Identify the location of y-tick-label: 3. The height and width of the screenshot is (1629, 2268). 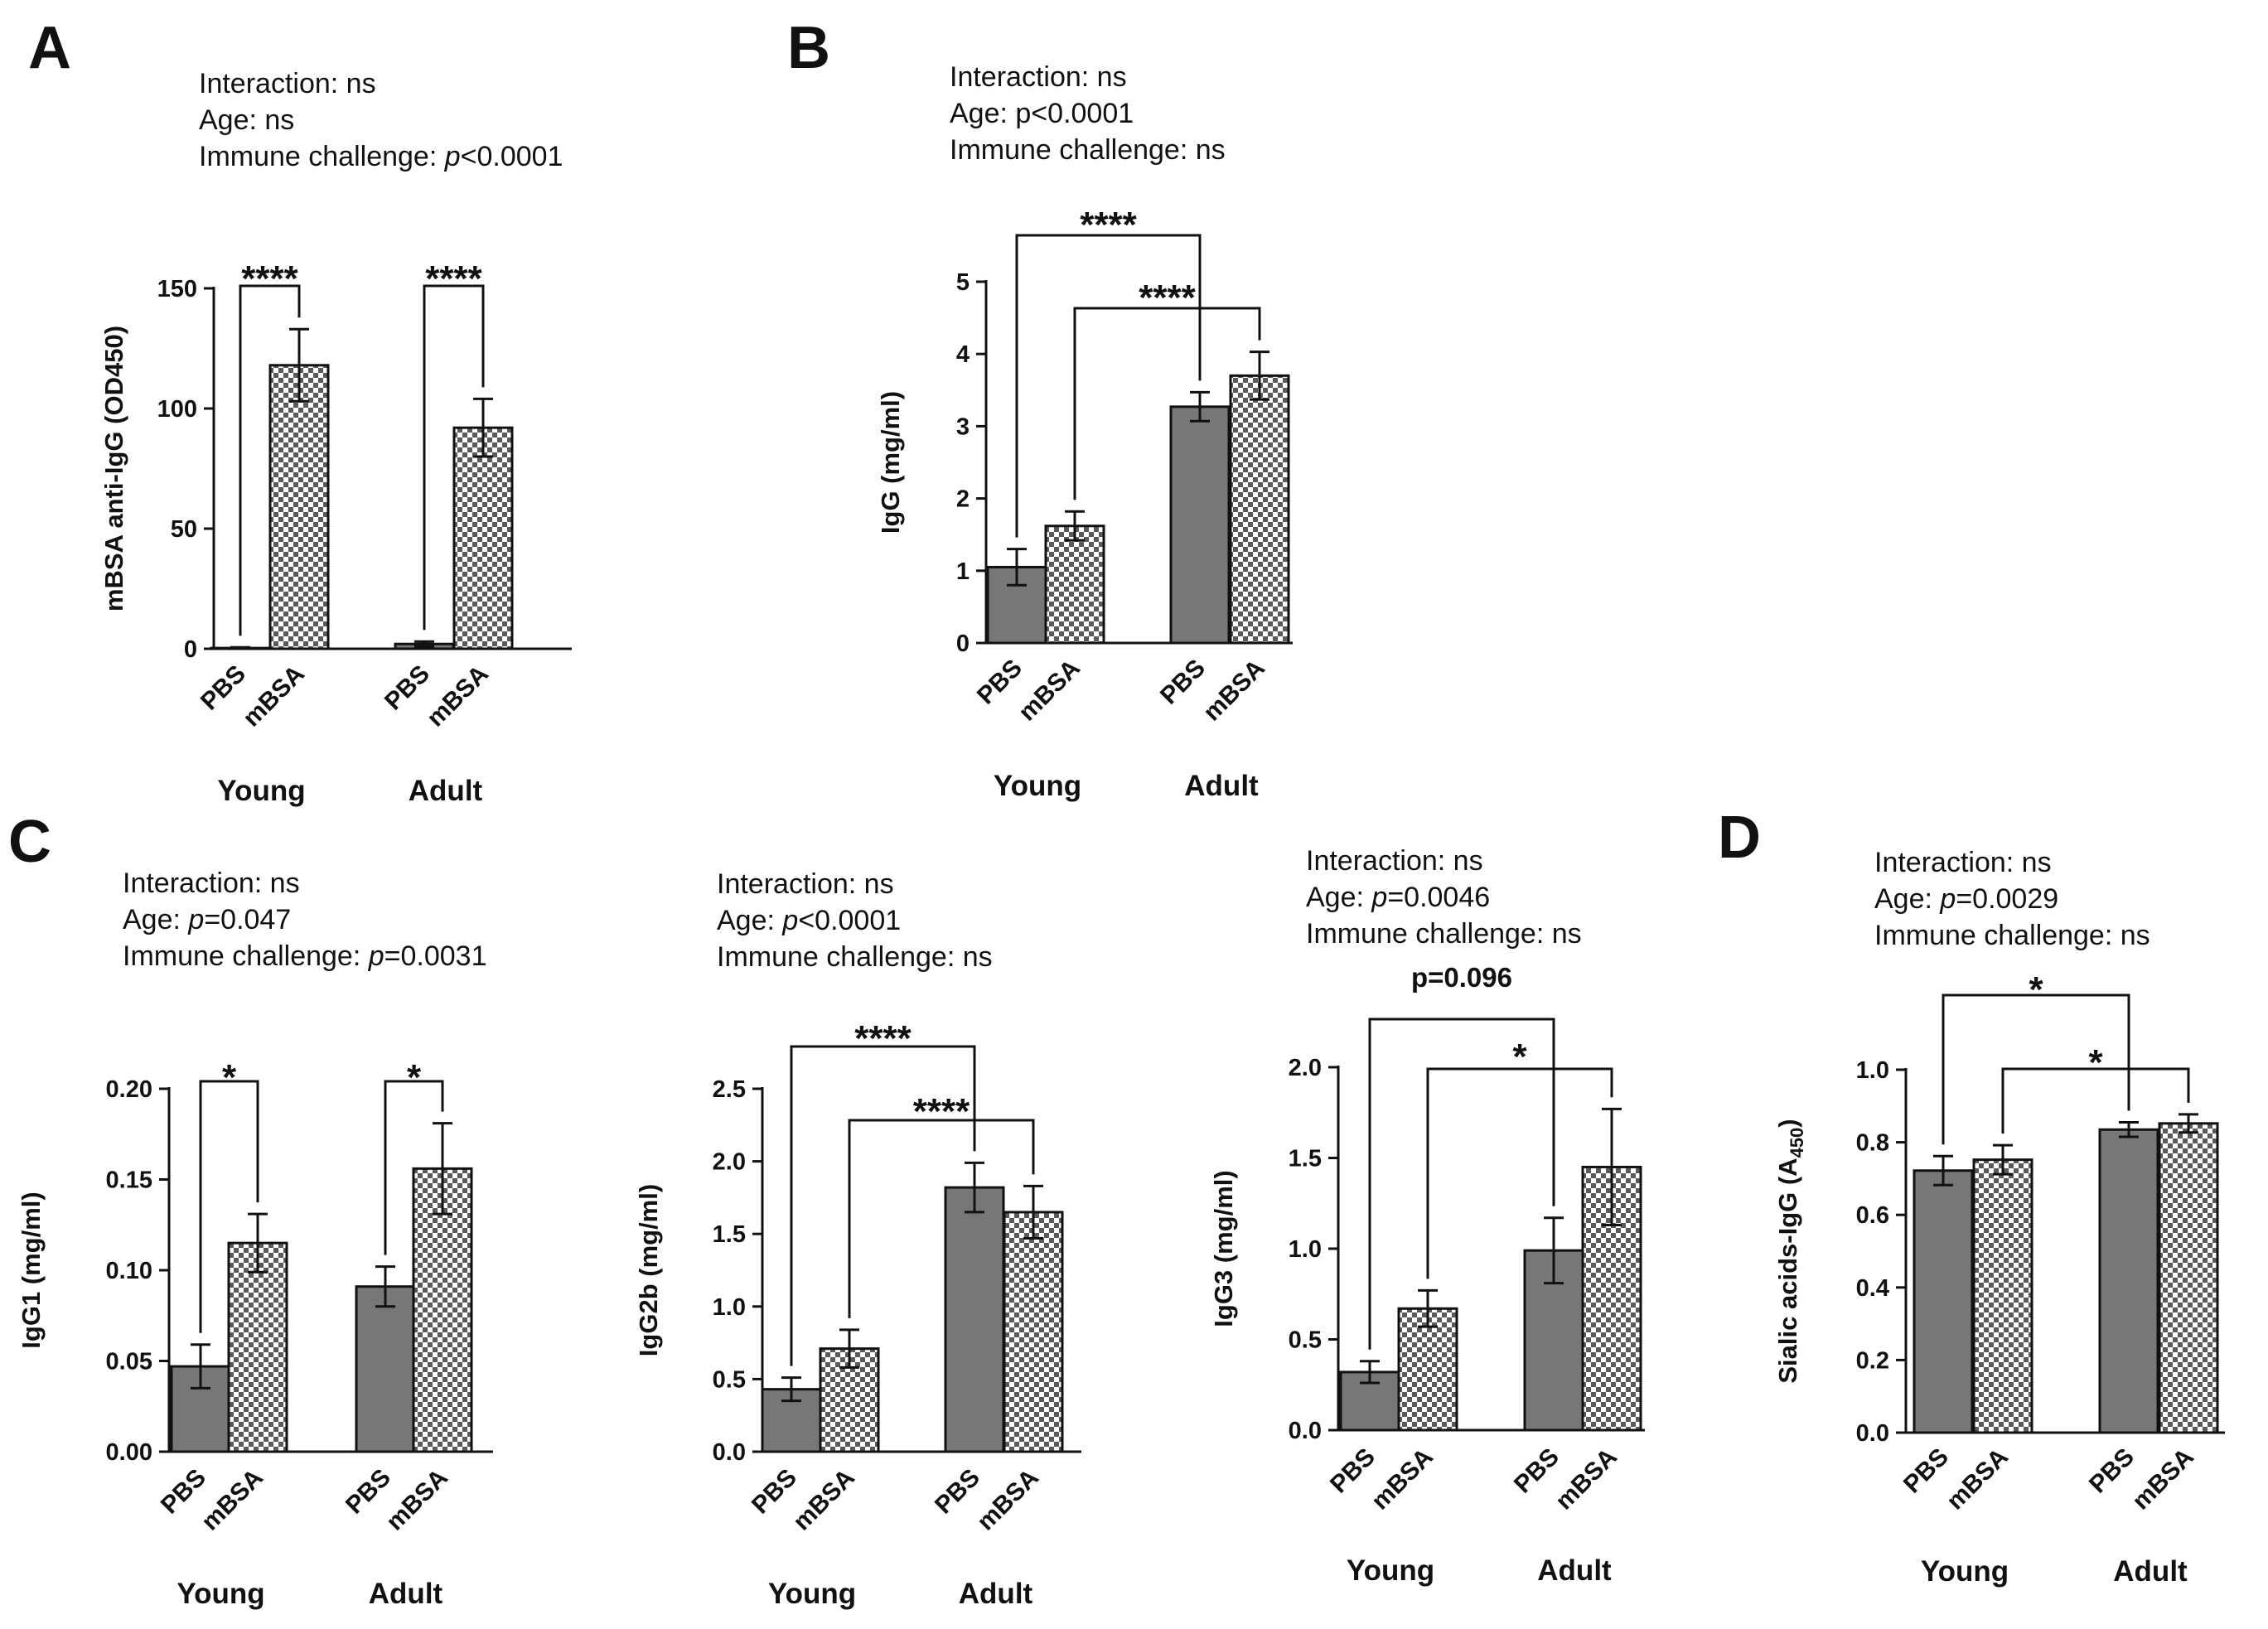
(963, 426).